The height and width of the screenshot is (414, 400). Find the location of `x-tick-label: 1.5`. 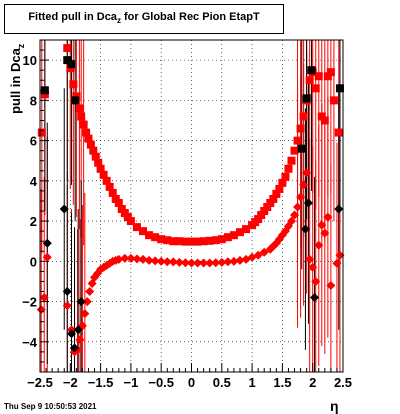

x-tick-label: 1.5 is located at coordinates (282, 382).